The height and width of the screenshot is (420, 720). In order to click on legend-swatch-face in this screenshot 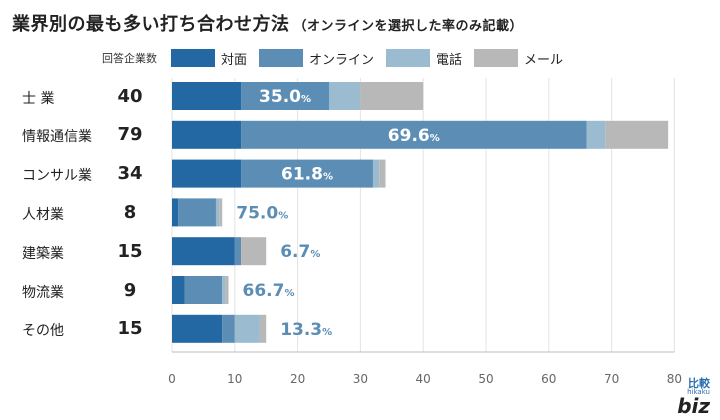, I will do `click(193, 58)`.